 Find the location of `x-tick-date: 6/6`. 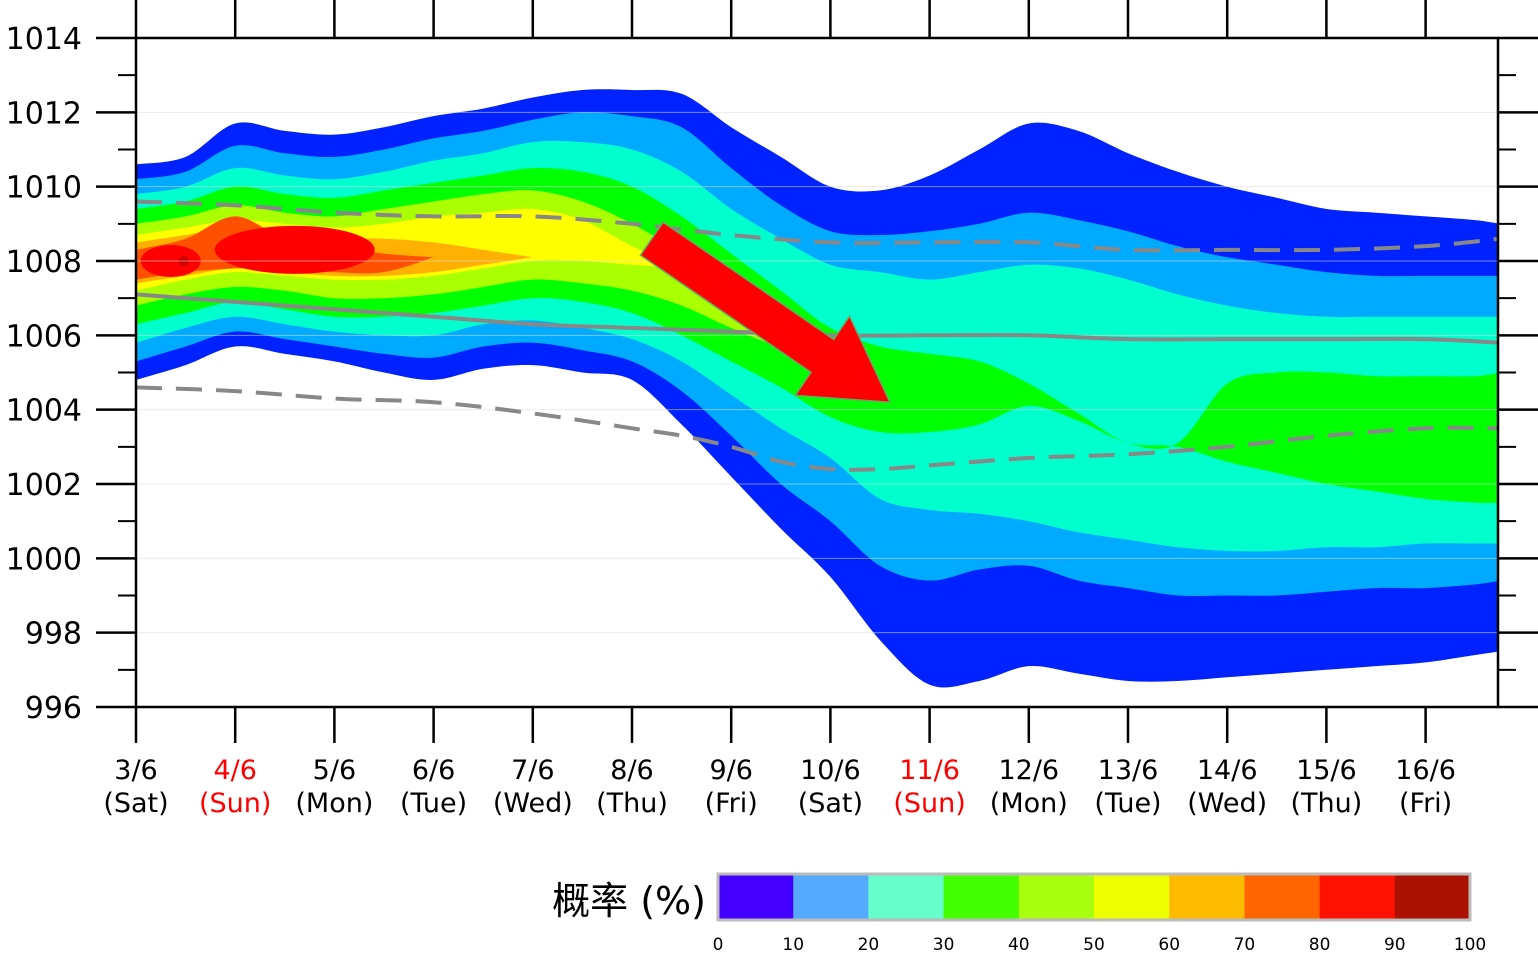

x-tick-date: 6/6 is located at coordinates (433, 770).